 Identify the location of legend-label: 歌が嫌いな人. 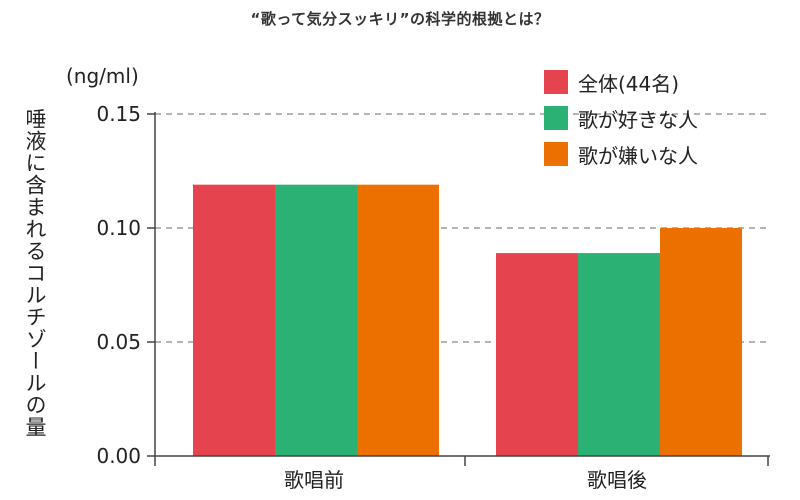
(638, 156).